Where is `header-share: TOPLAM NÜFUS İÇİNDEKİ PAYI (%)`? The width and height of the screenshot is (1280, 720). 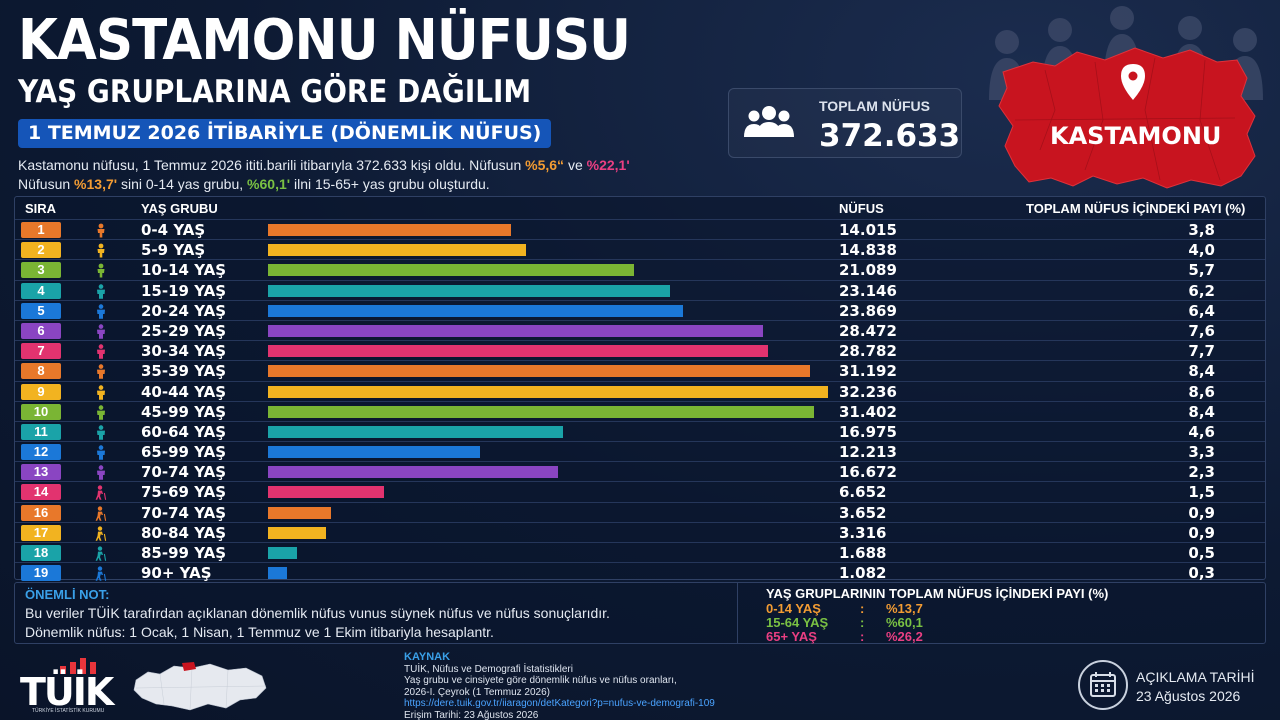 header-share: TOPLAM NÜFUS İÇİNDEKİ PAYI (%) is located at coordinates (1136, 208).